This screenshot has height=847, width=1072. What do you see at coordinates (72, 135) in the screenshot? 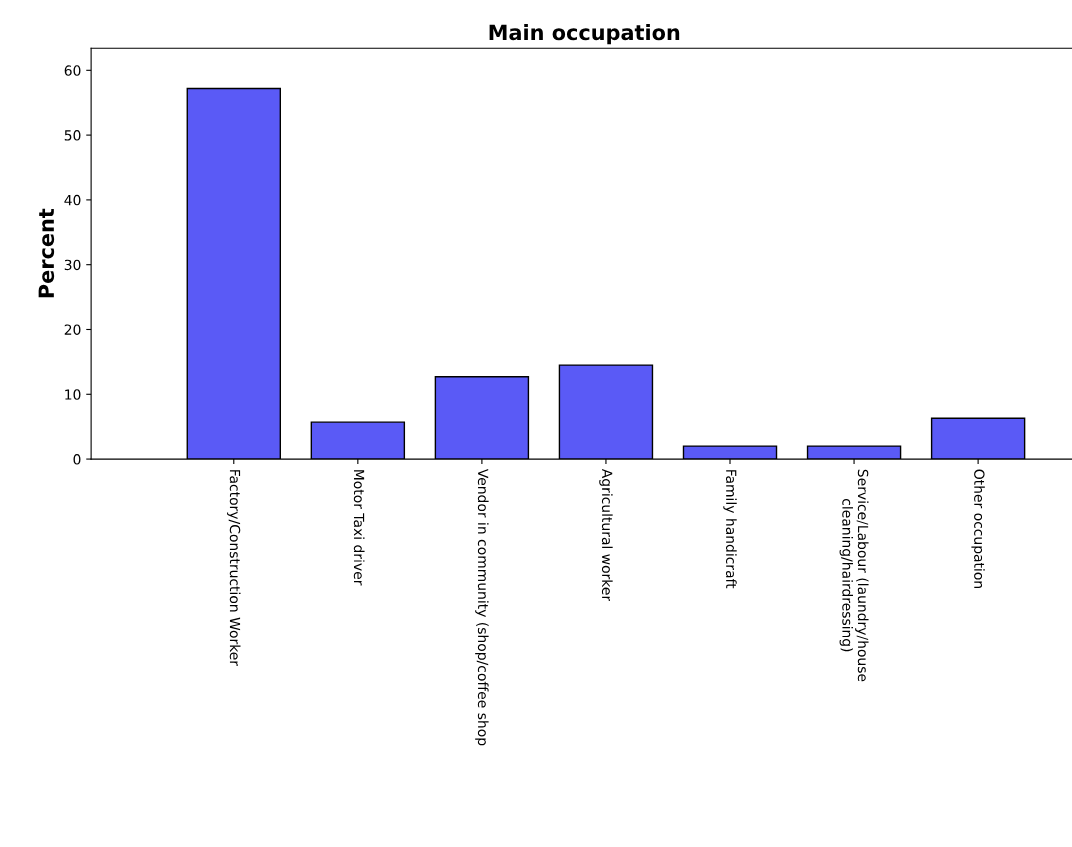
I see `y-tick-label: 50` at bounding box center [72, 135].